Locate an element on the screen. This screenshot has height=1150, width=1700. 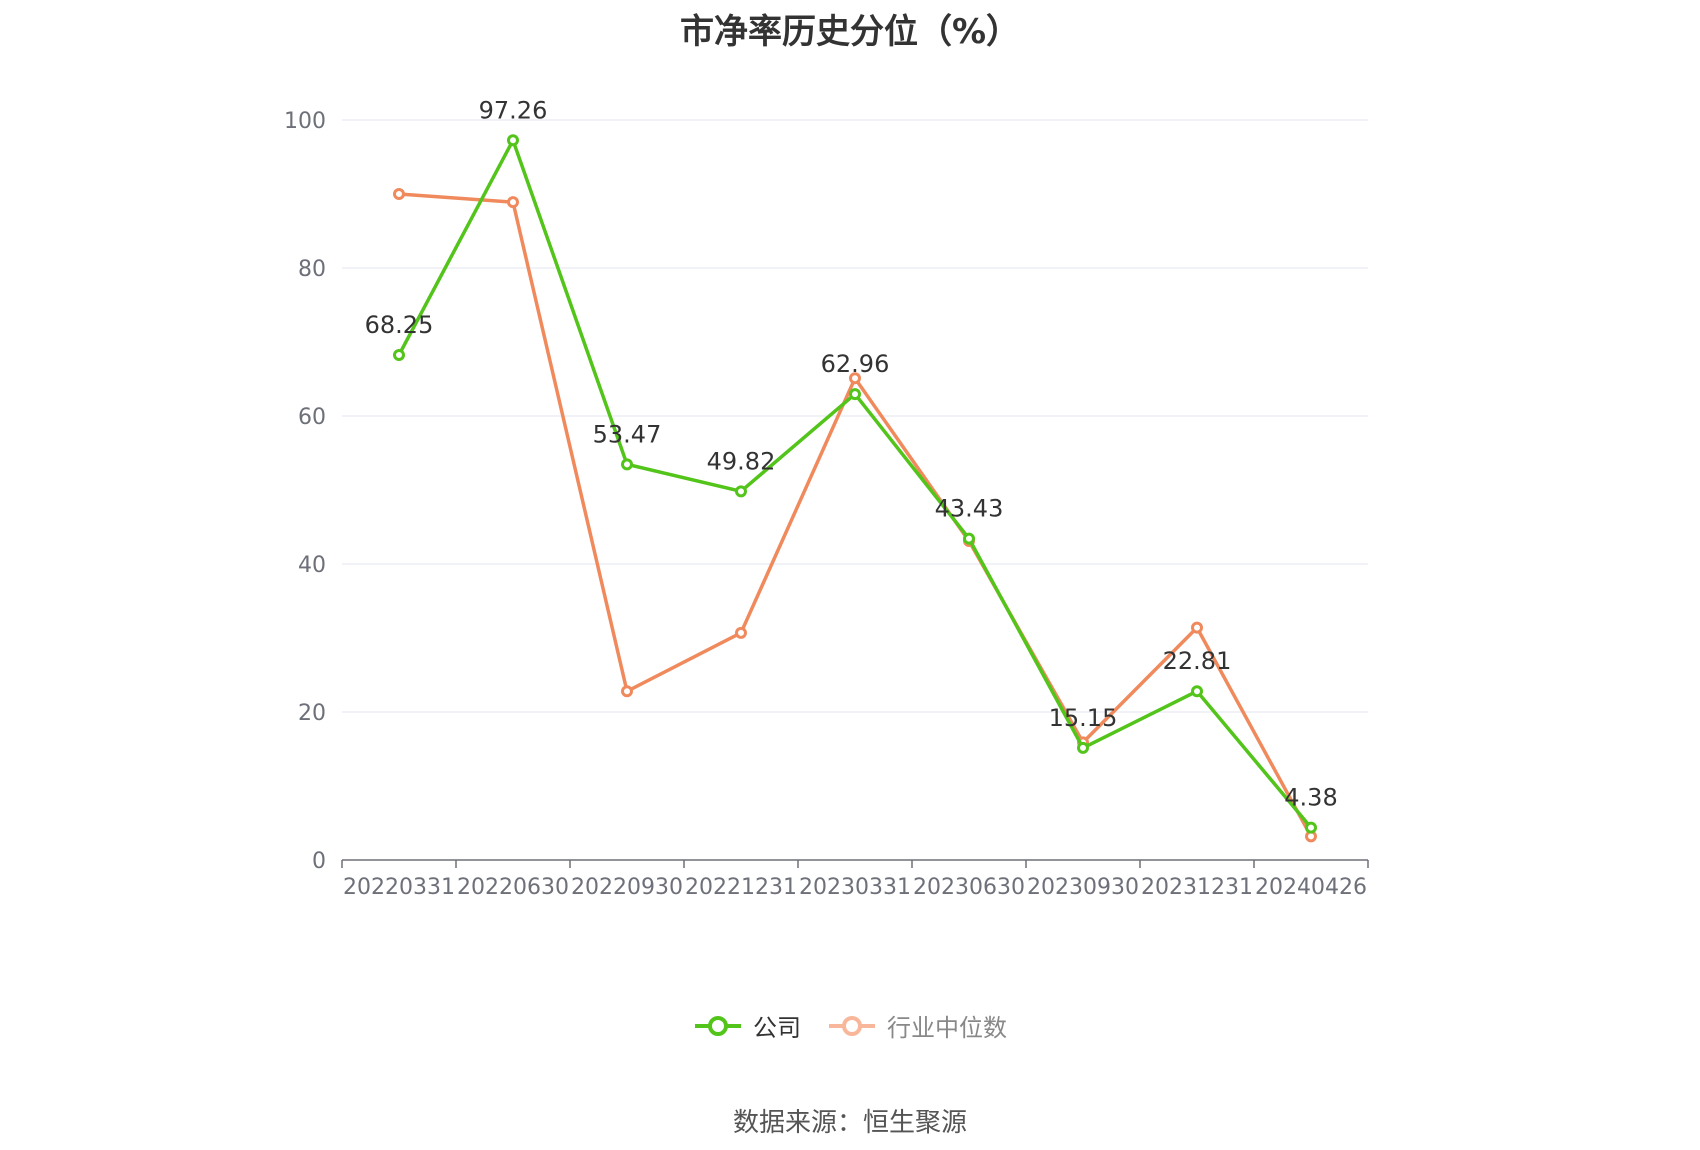
x-tick-label: 20220331 is located at coordinates (399, 887).